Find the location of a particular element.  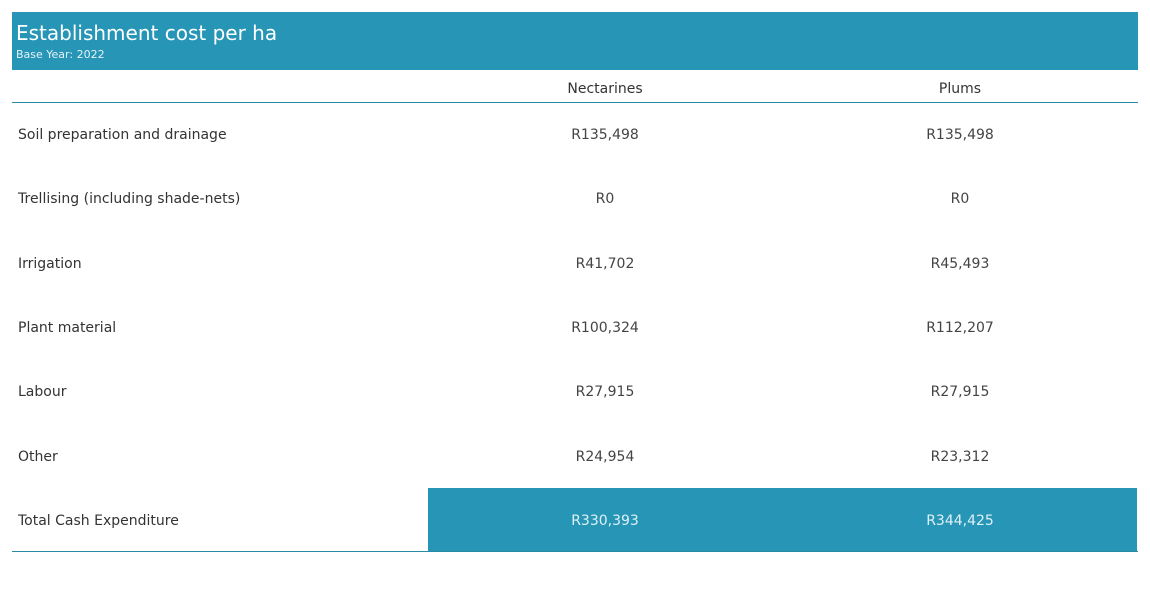

column-header-plums: Plums is located at coordinates (960, 89).